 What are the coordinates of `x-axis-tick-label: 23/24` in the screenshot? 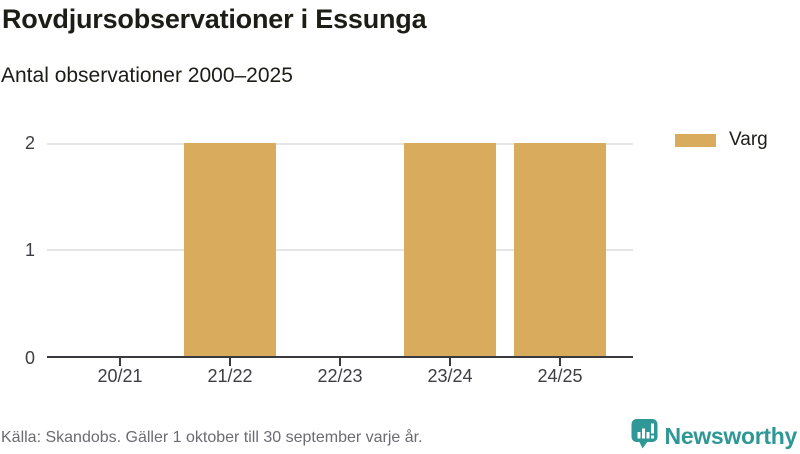 It's located at (450, 376).